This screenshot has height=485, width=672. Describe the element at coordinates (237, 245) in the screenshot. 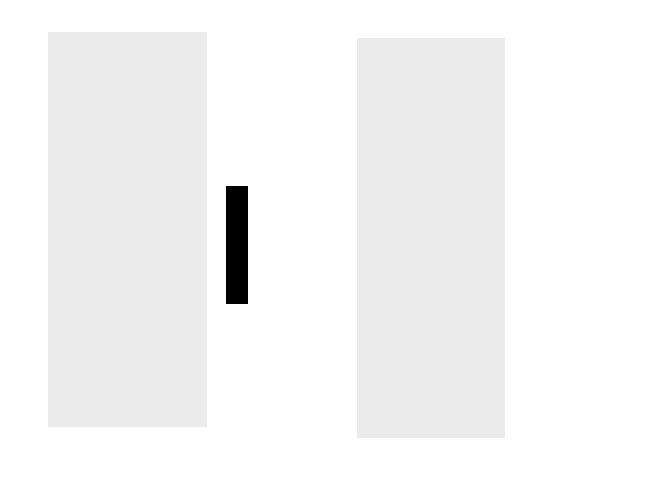

I see `colorbar` at that location.